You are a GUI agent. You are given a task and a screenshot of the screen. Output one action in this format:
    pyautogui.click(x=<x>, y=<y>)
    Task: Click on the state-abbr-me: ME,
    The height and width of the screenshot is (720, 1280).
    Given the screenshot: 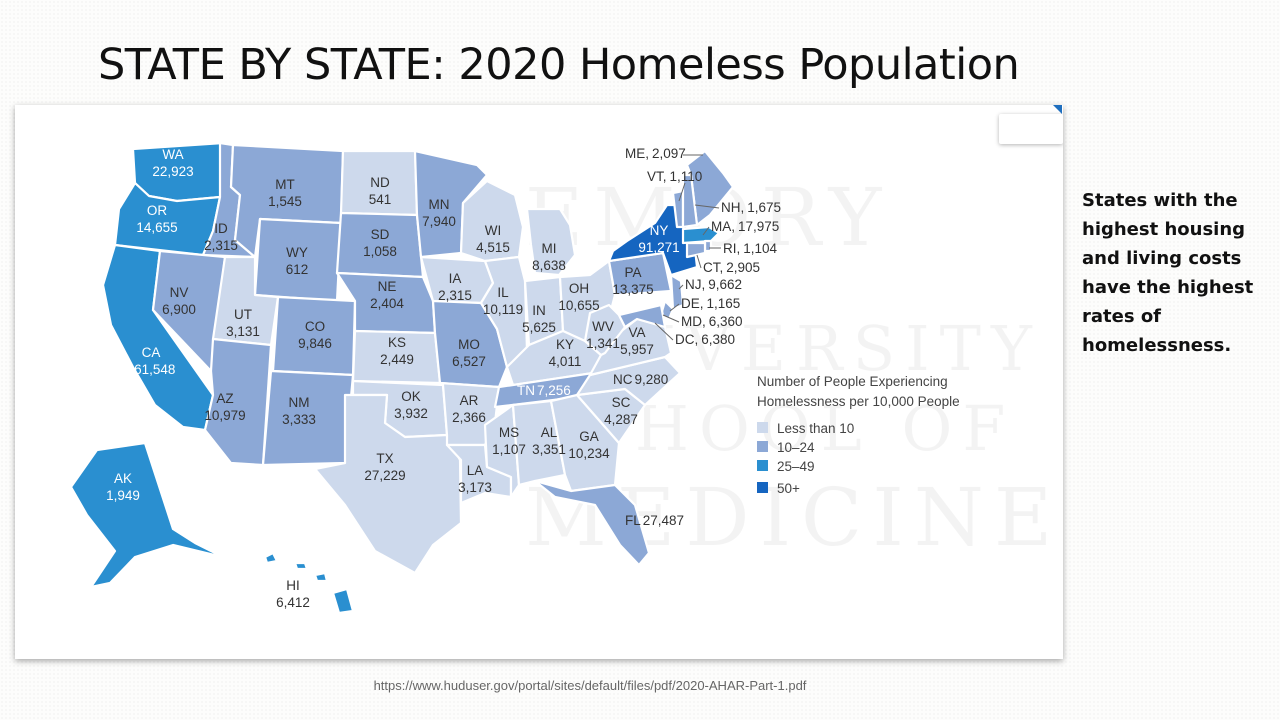 What is the action you would take?
    pyautogui.click(x=637, y=153)
    